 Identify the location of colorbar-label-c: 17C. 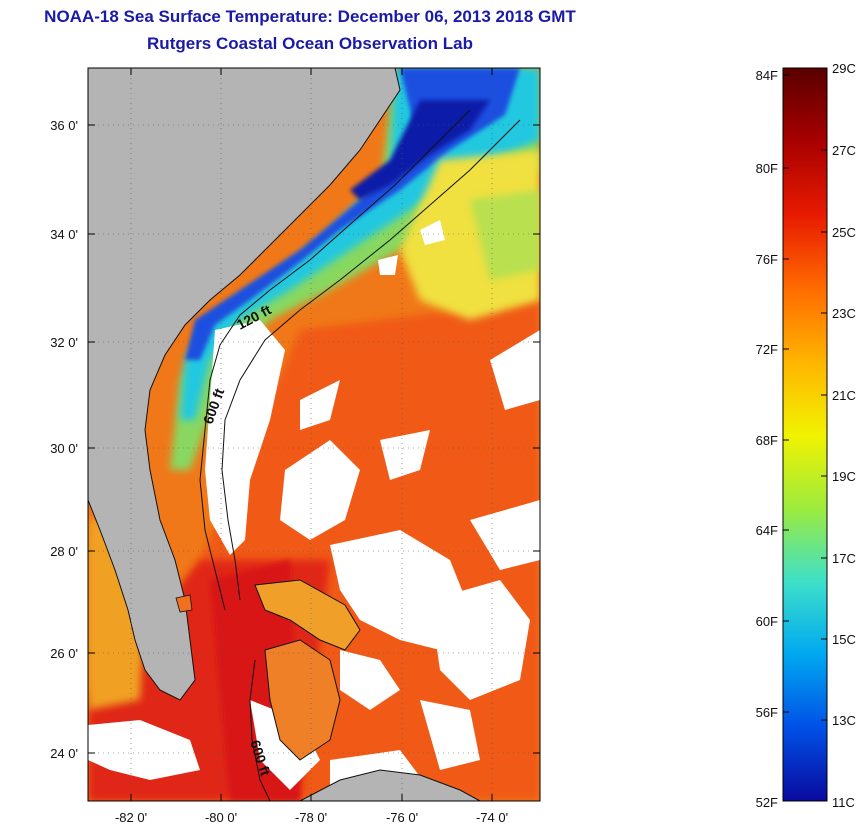
(844, 558).